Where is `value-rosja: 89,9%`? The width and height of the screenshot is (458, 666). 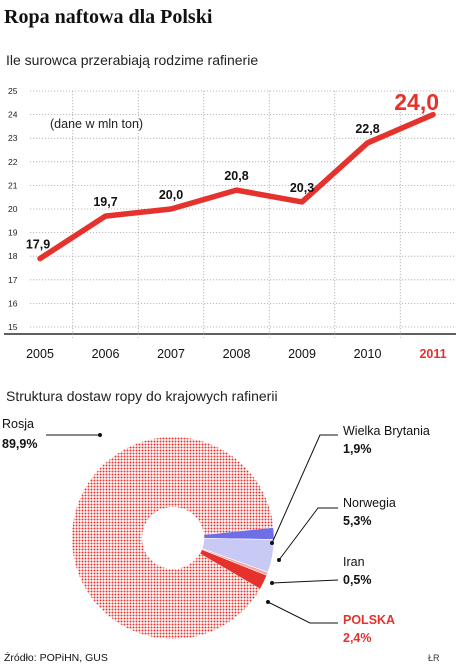
value-rosja: 89,9% is located at coordinates (19, 444).